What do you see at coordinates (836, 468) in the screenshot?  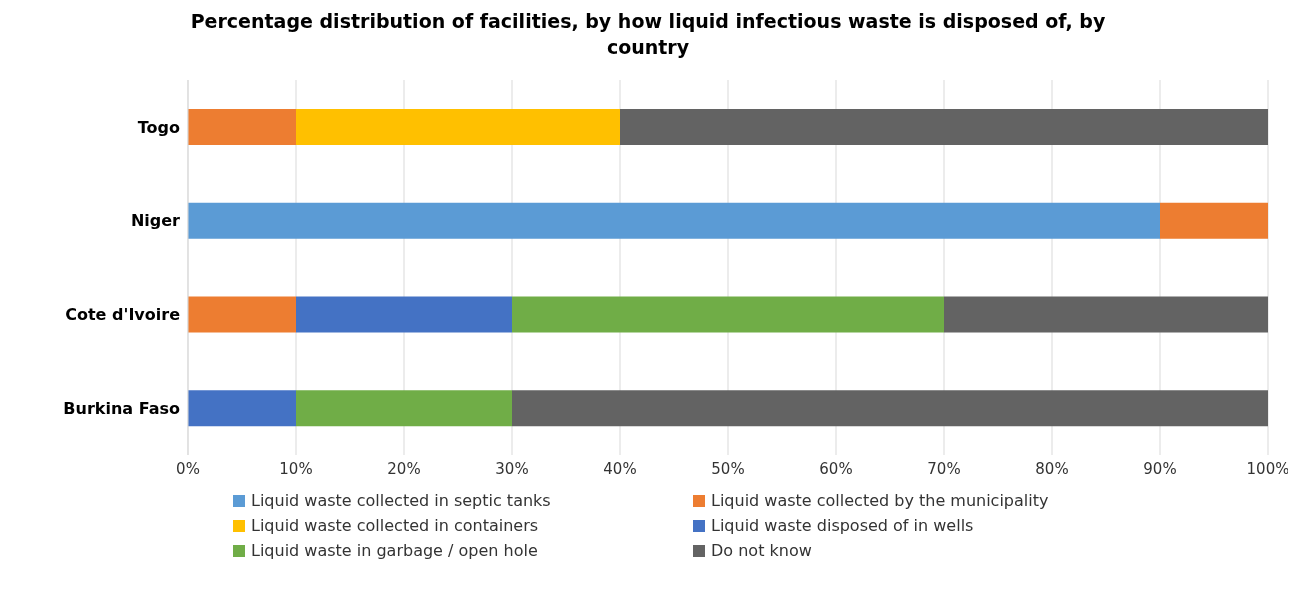 I see `x-tick-label: 60%` at bounding box center [836, 468].